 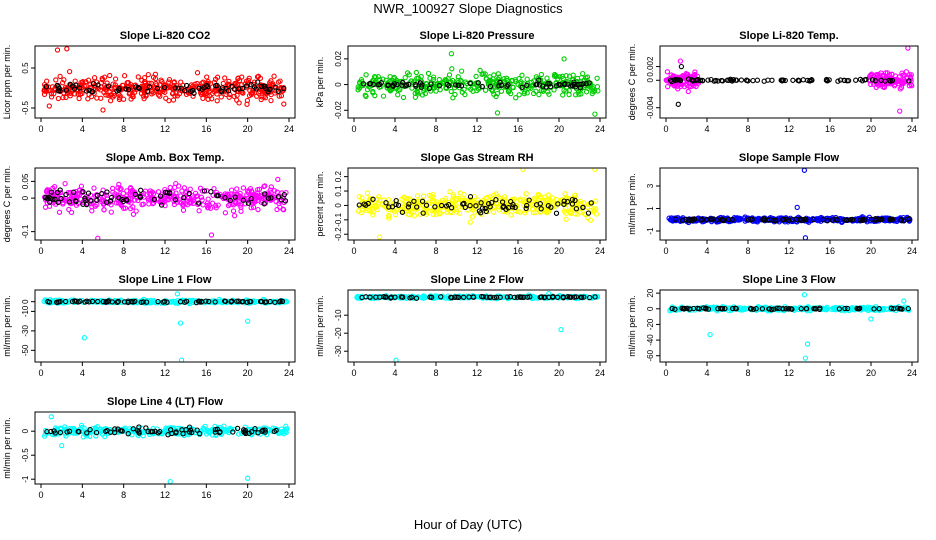 What do you see at coordinates (788, 36) in the screenshot?
I see `chart-title: Slope Li-820 Temp.` at bounding box center [788, 36].